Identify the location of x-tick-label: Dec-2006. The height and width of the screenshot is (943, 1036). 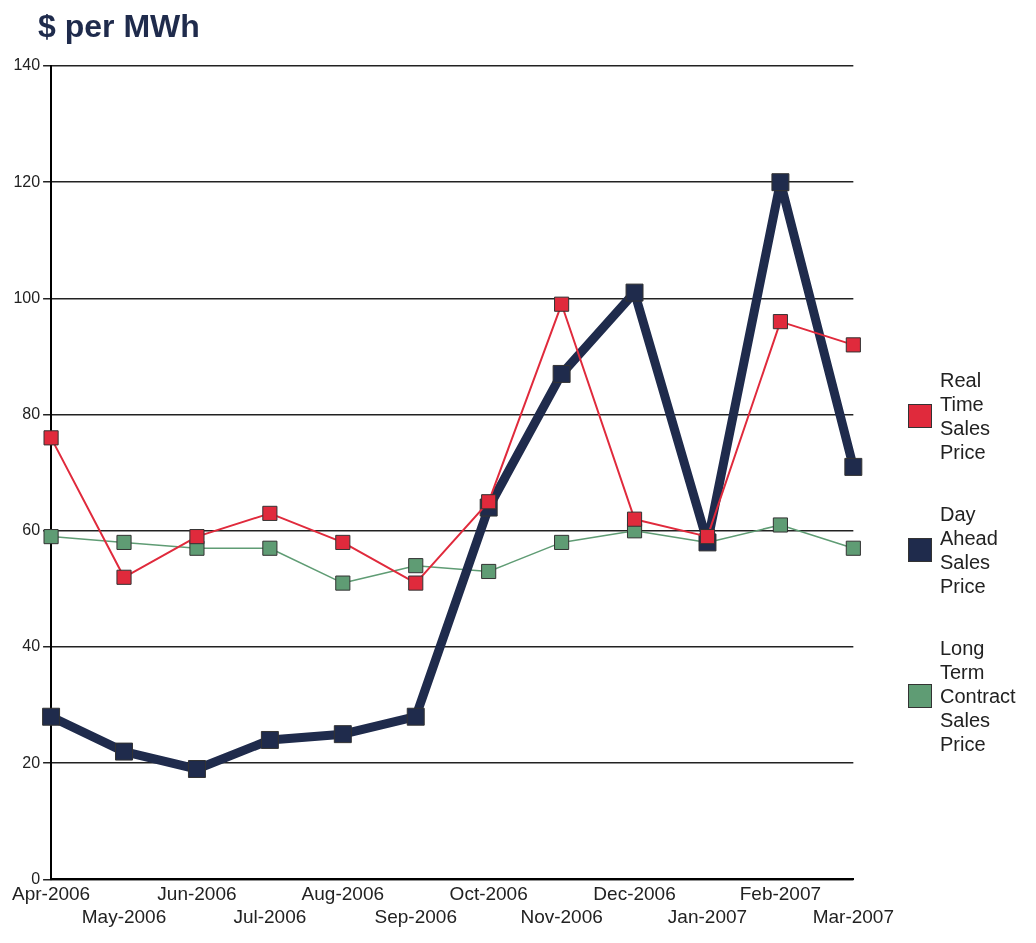
(634, 894).